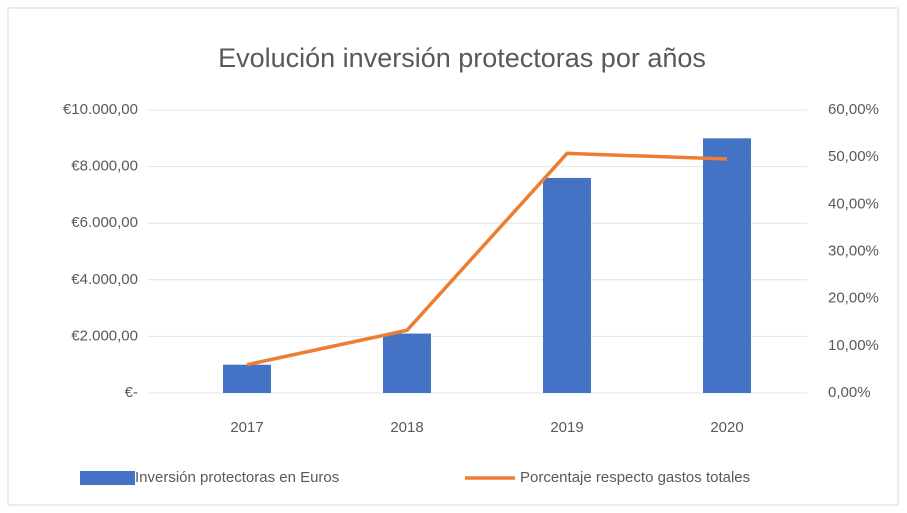 The image size is (907, 513). What do you see at coordinates (406, 427) in the screenshot?
I see `x-tick-label: 2018` at bounding box center [406, 427].